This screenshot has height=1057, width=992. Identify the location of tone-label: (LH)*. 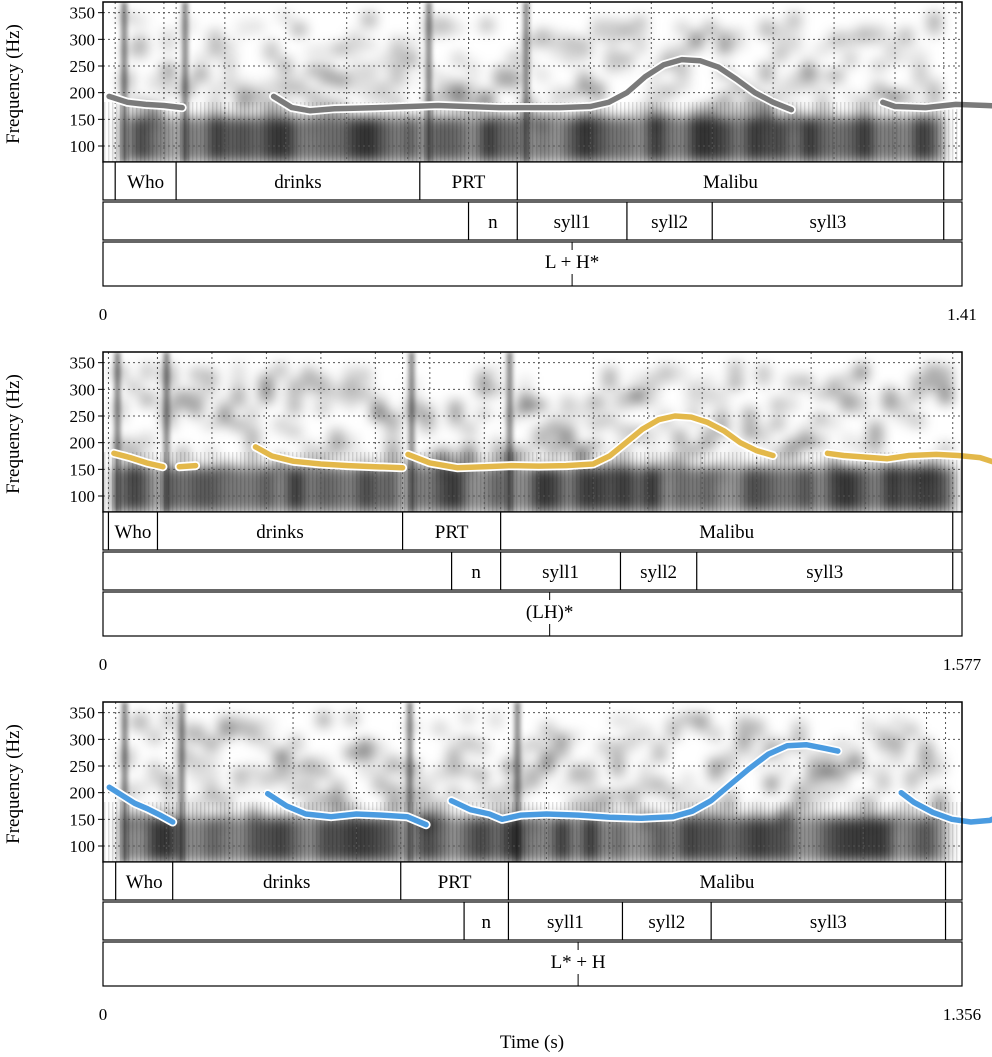
(549, 612).